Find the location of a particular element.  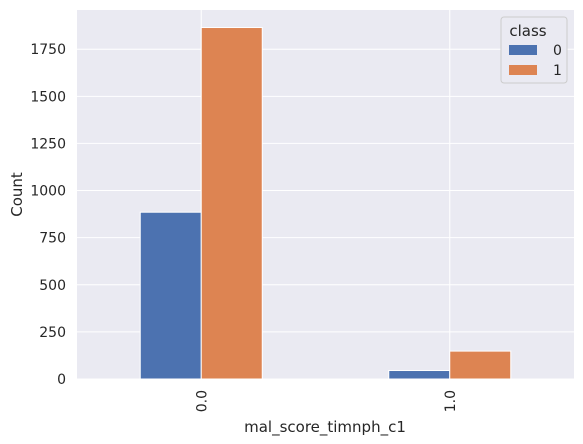

x-axis-ticks: 0.0 1.0 is located at coordinates (326, 401).